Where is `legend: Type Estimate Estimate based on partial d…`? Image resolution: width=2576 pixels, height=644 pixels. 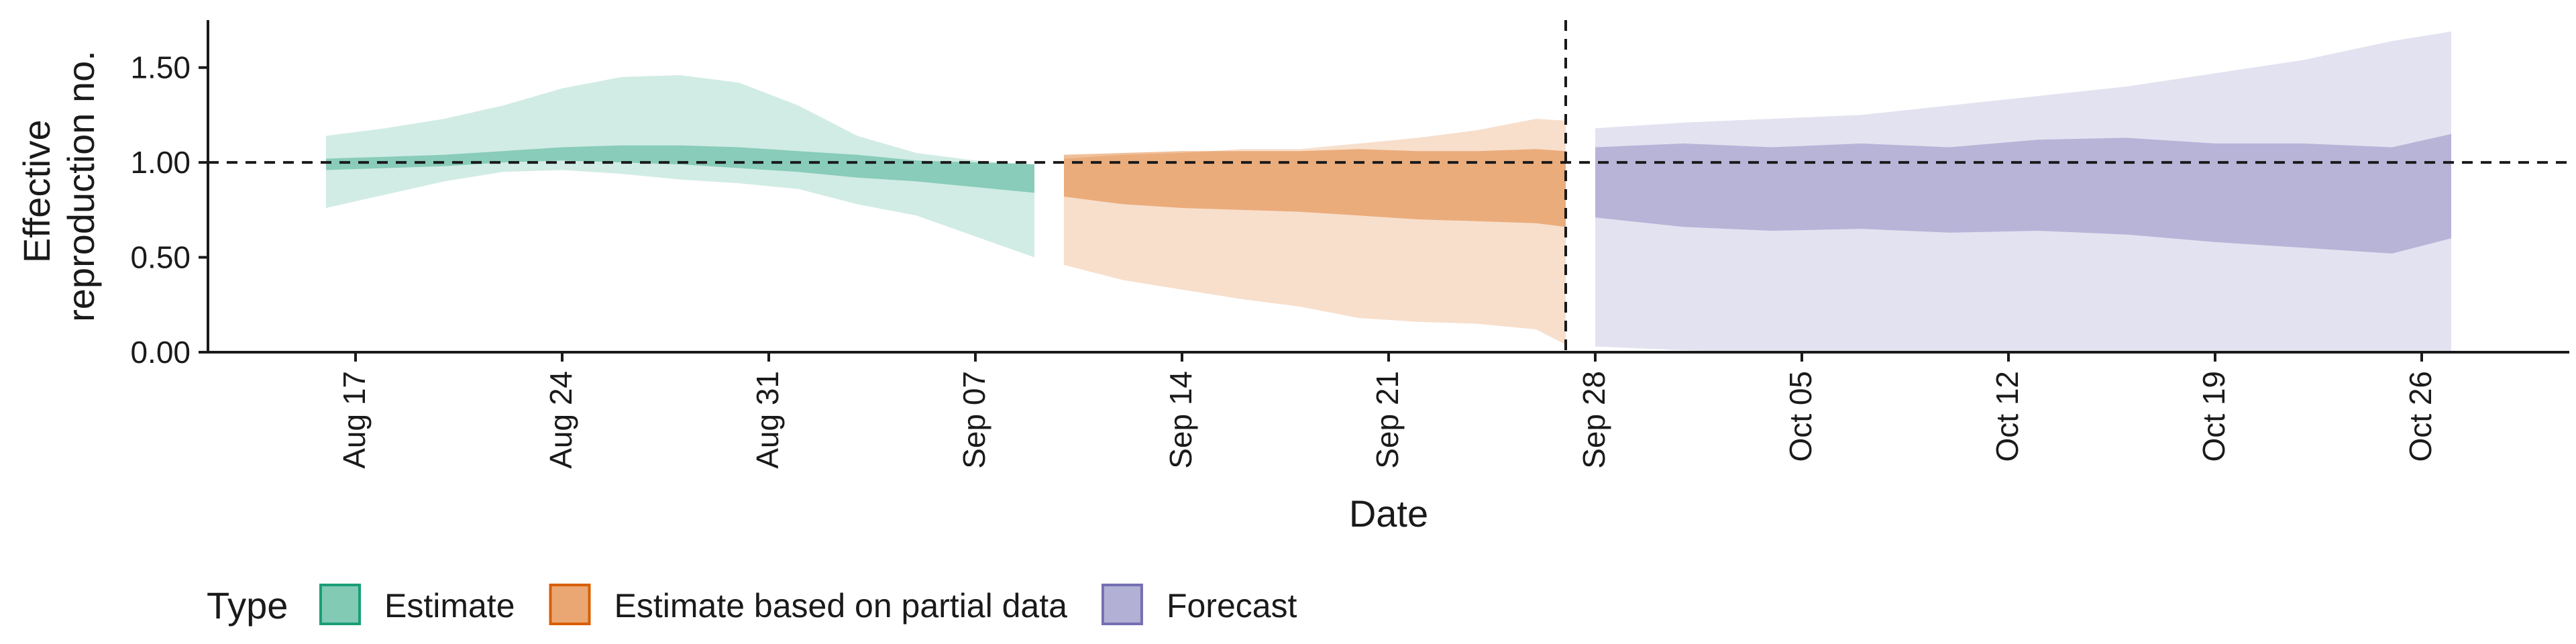
legend: Type Estimate Estimate based on partial d… is located at coordinates (752, 605).